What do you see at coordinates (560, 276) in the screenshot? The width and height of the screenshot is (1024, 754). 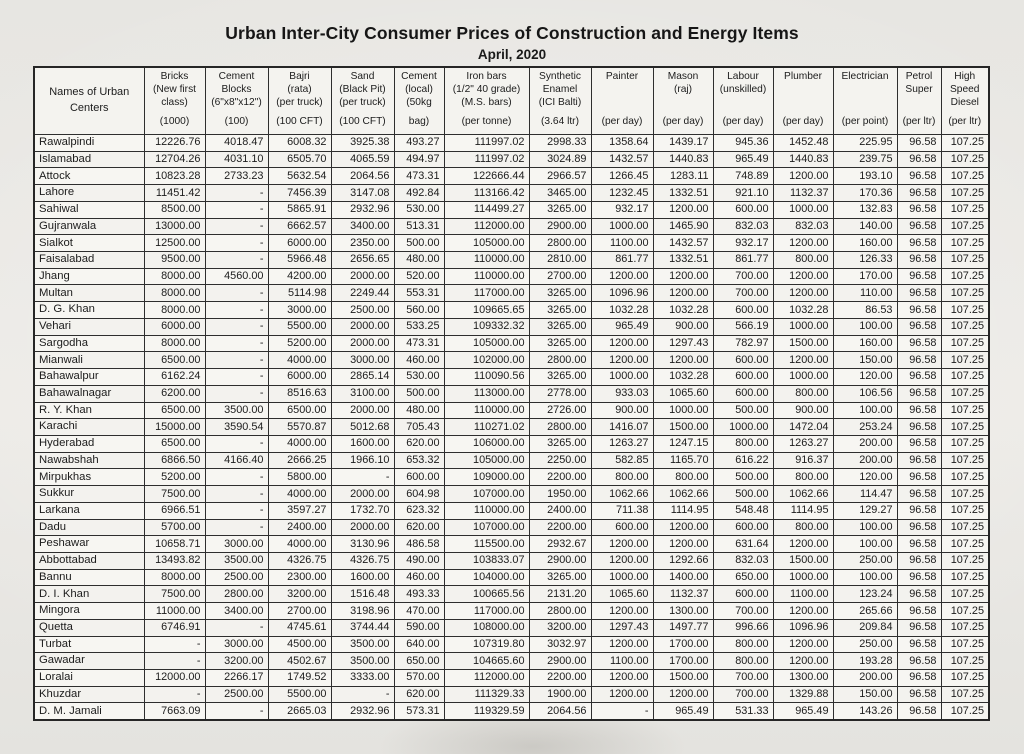 I see `value-cell: 2700.00` at bounding box center [560, 276].